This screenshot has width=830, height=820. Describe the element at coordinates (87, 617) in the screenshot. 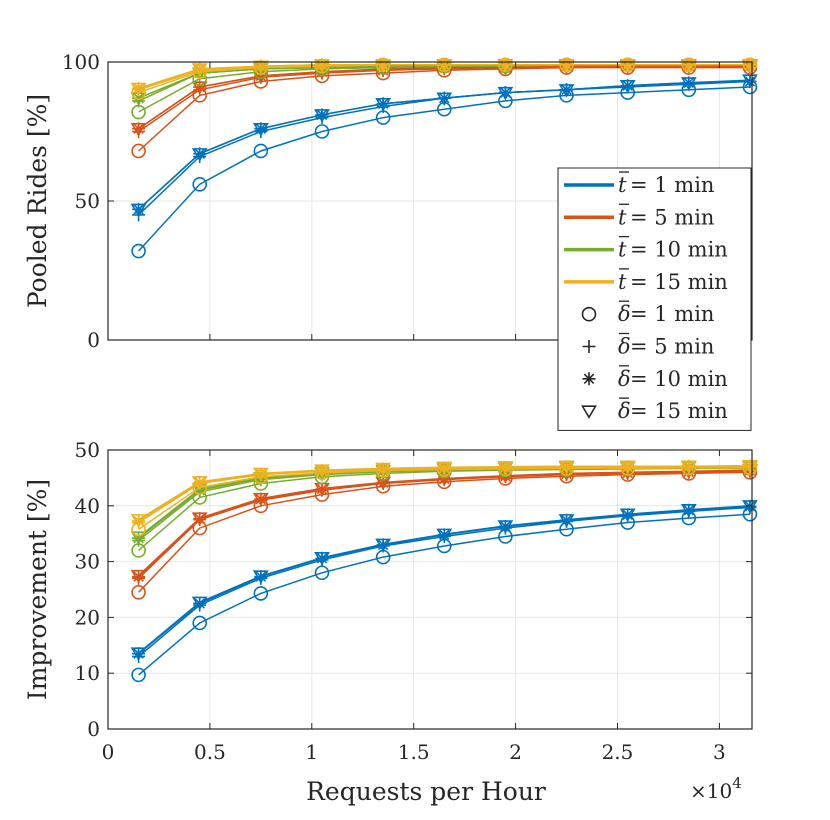

I see `y-tick-label: 20` at that location.